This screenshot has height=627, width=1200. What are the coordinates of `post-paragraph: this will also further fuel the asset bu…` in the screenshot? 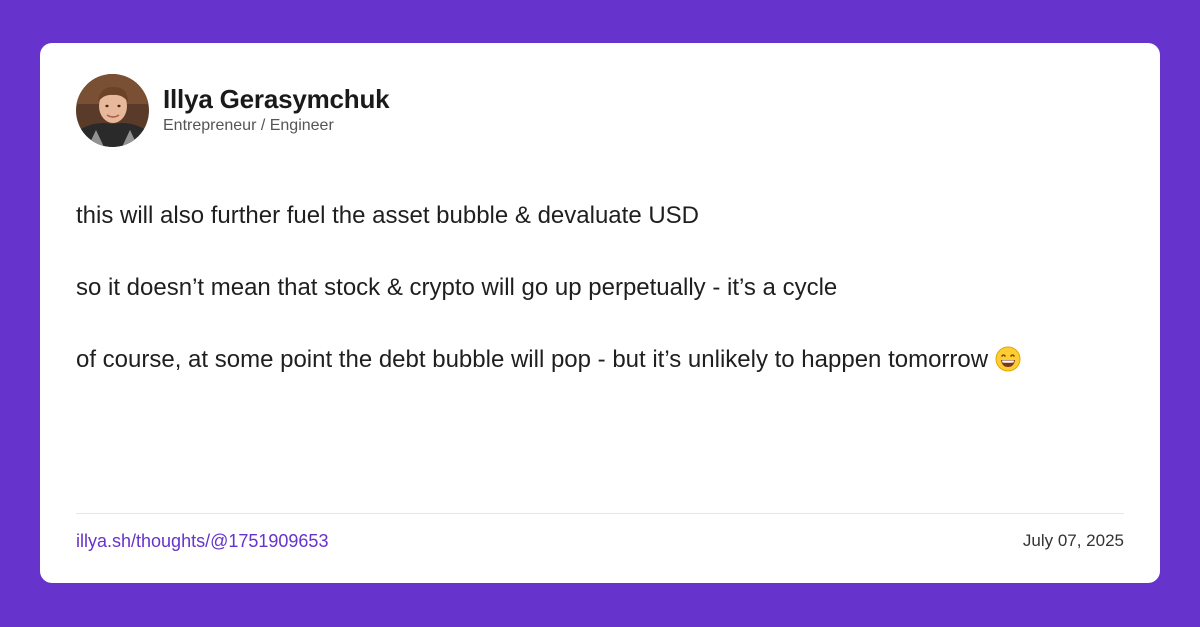 It's located at (388, 215).